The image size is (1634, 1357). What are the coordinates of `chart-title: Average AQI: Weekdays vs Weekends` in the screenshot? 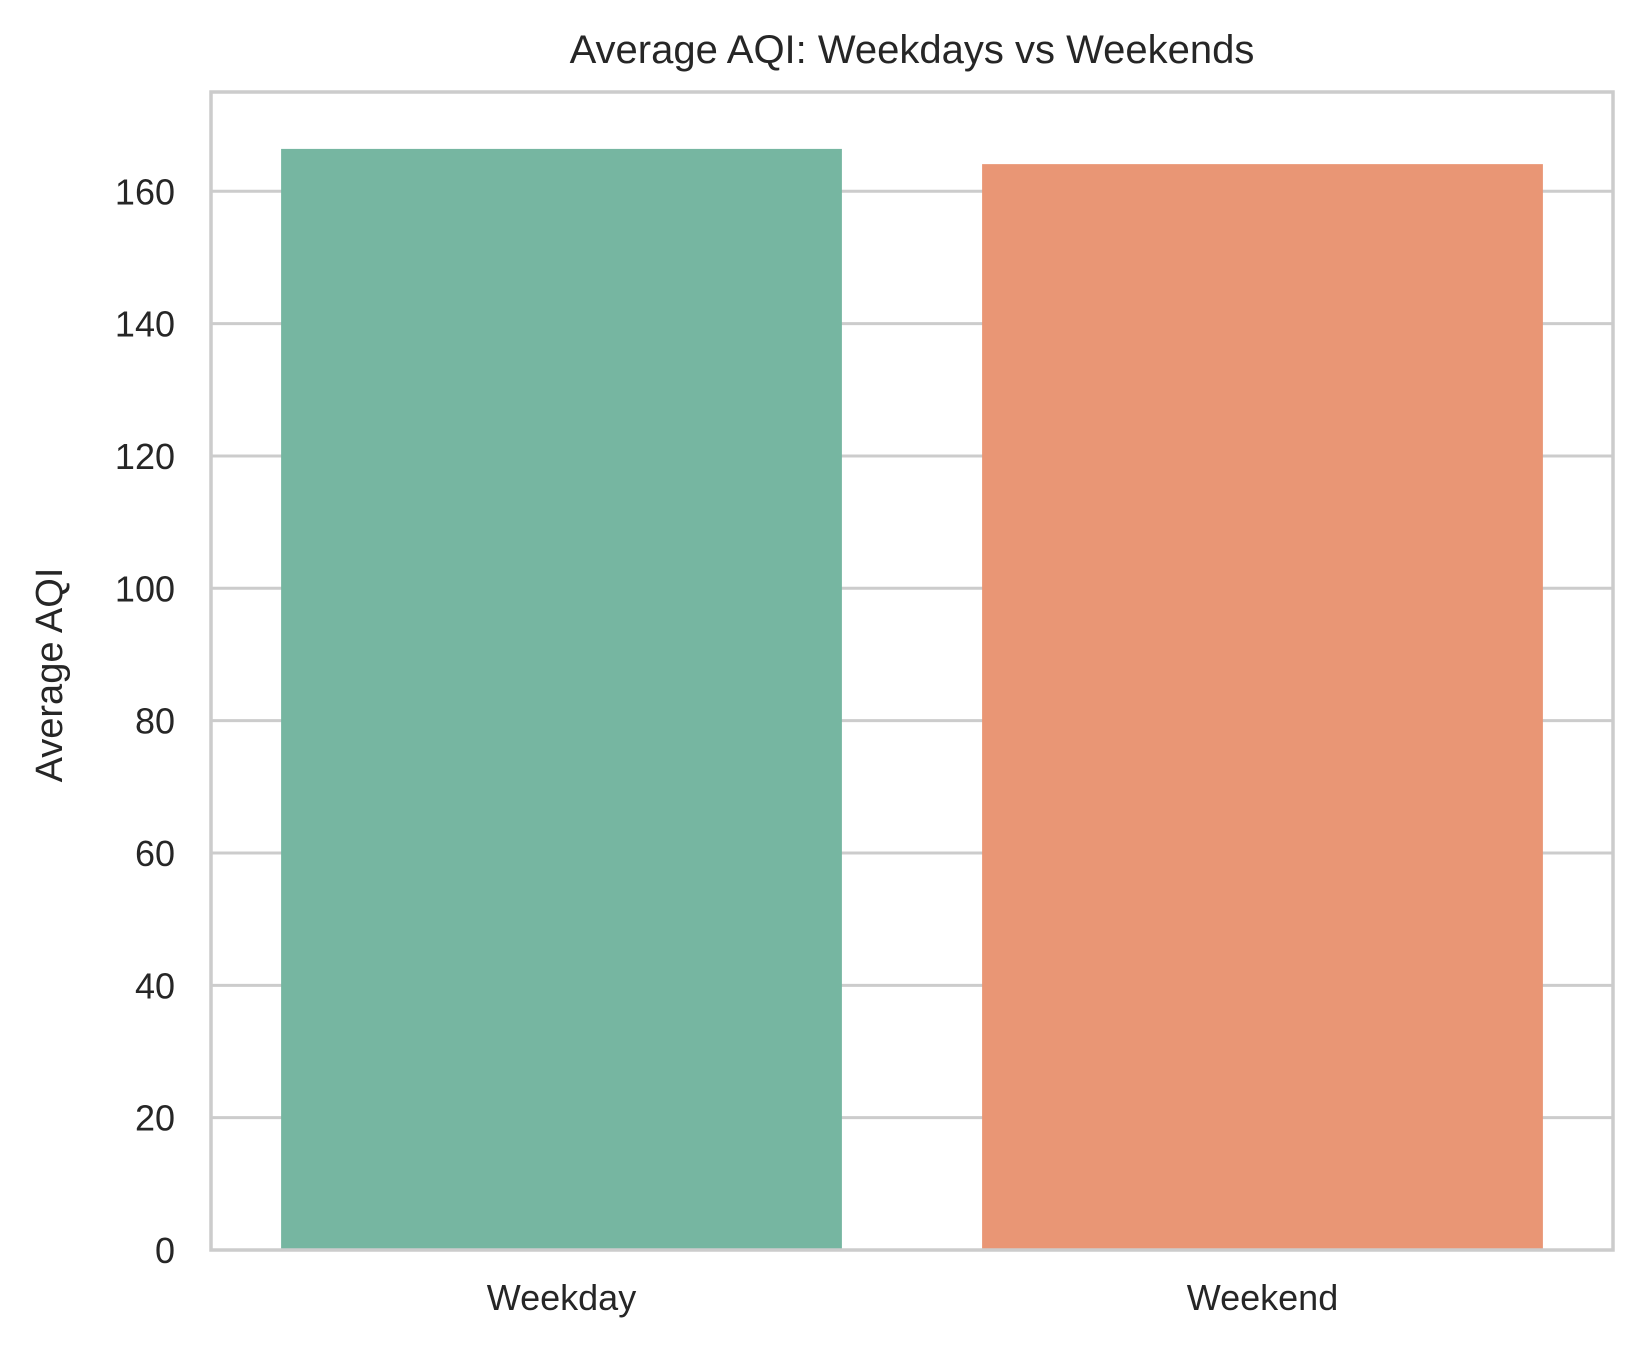 It's located at (912, 50).